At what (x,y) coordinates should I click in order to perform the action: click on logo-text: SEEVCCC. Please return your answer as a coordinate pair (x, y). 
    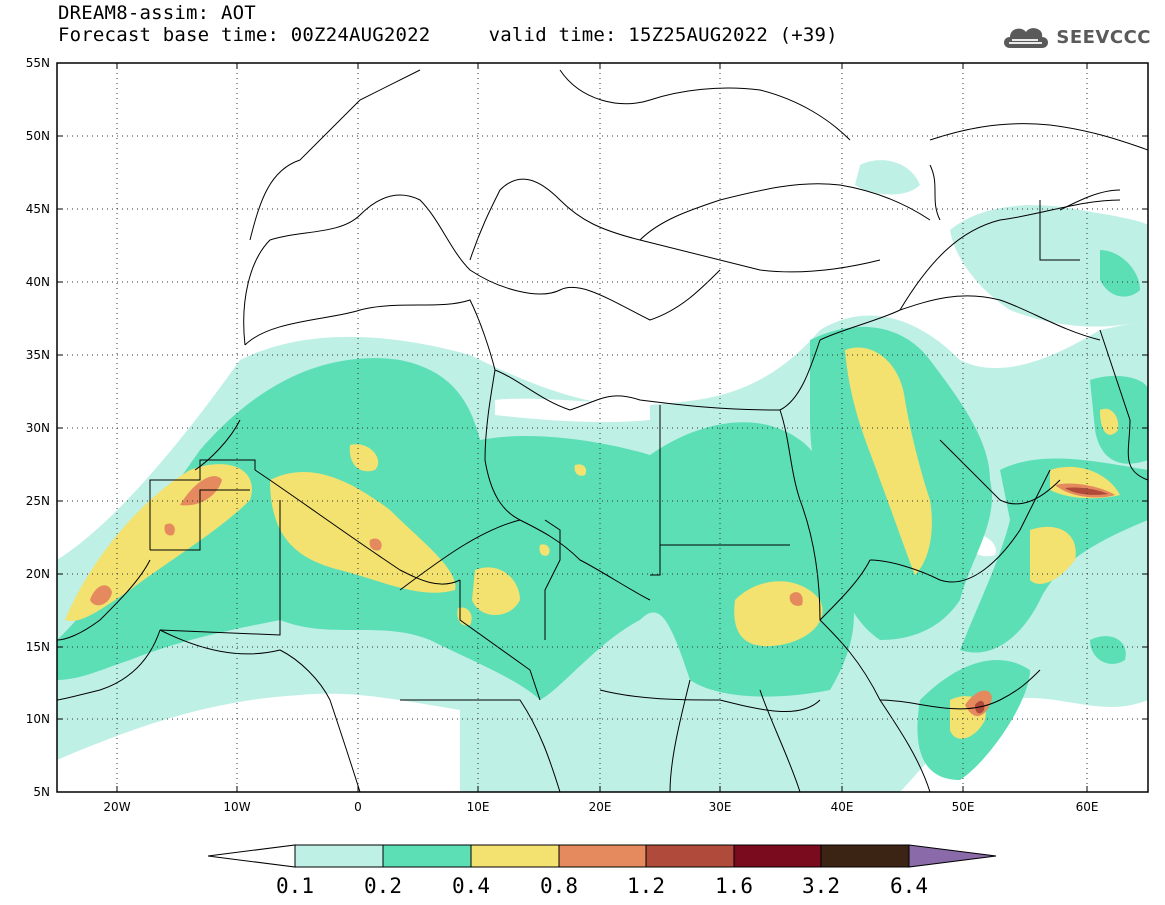
    Looking at the image, I should click on (1103, 37).